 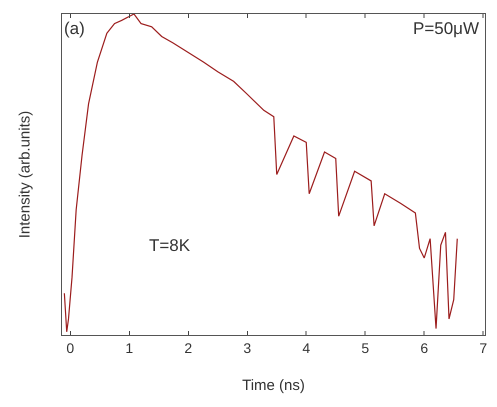 What do you see at coordinates (446, 28) in the screenshot?
I see `annotation: P=50μW` at bounding box center [446, 28].